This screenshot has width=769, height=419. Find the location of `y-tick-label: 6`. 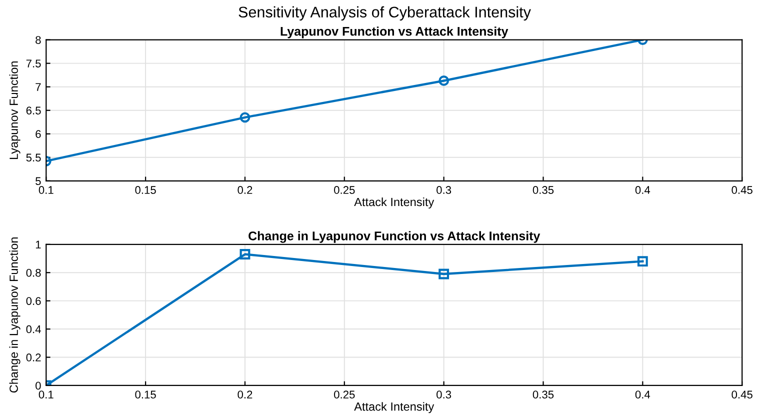

y-tick-label: 6 is located at coordinates (38, 134).